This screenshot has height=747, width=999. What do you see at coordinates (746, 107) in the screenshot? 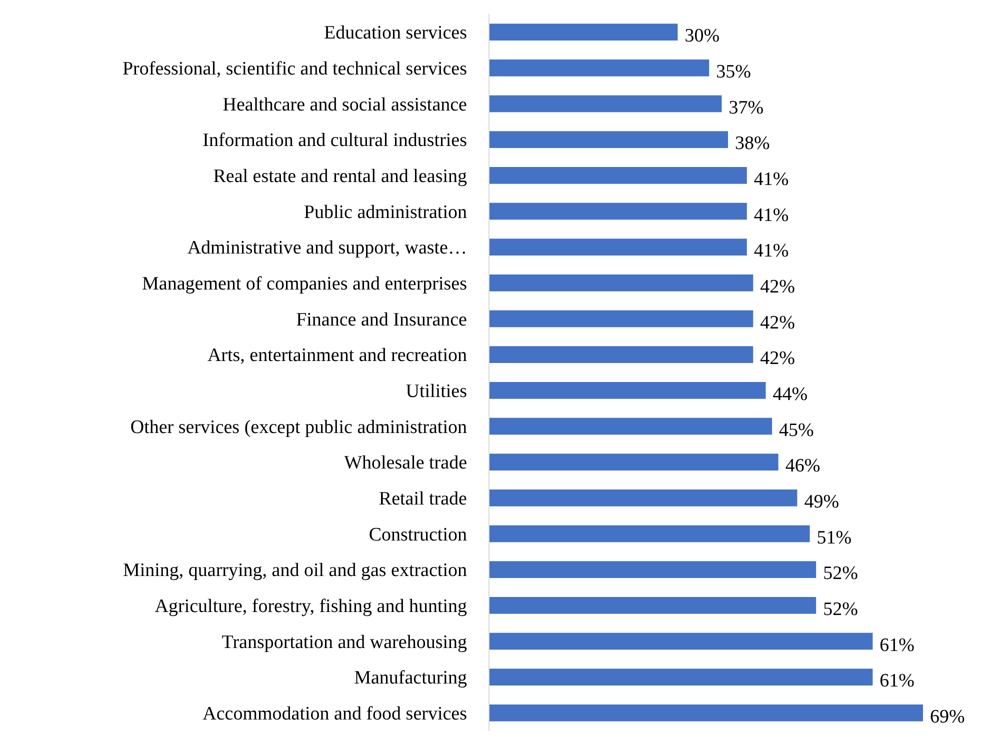
I see `data-label: 37%` at bounding box center [746, 107].